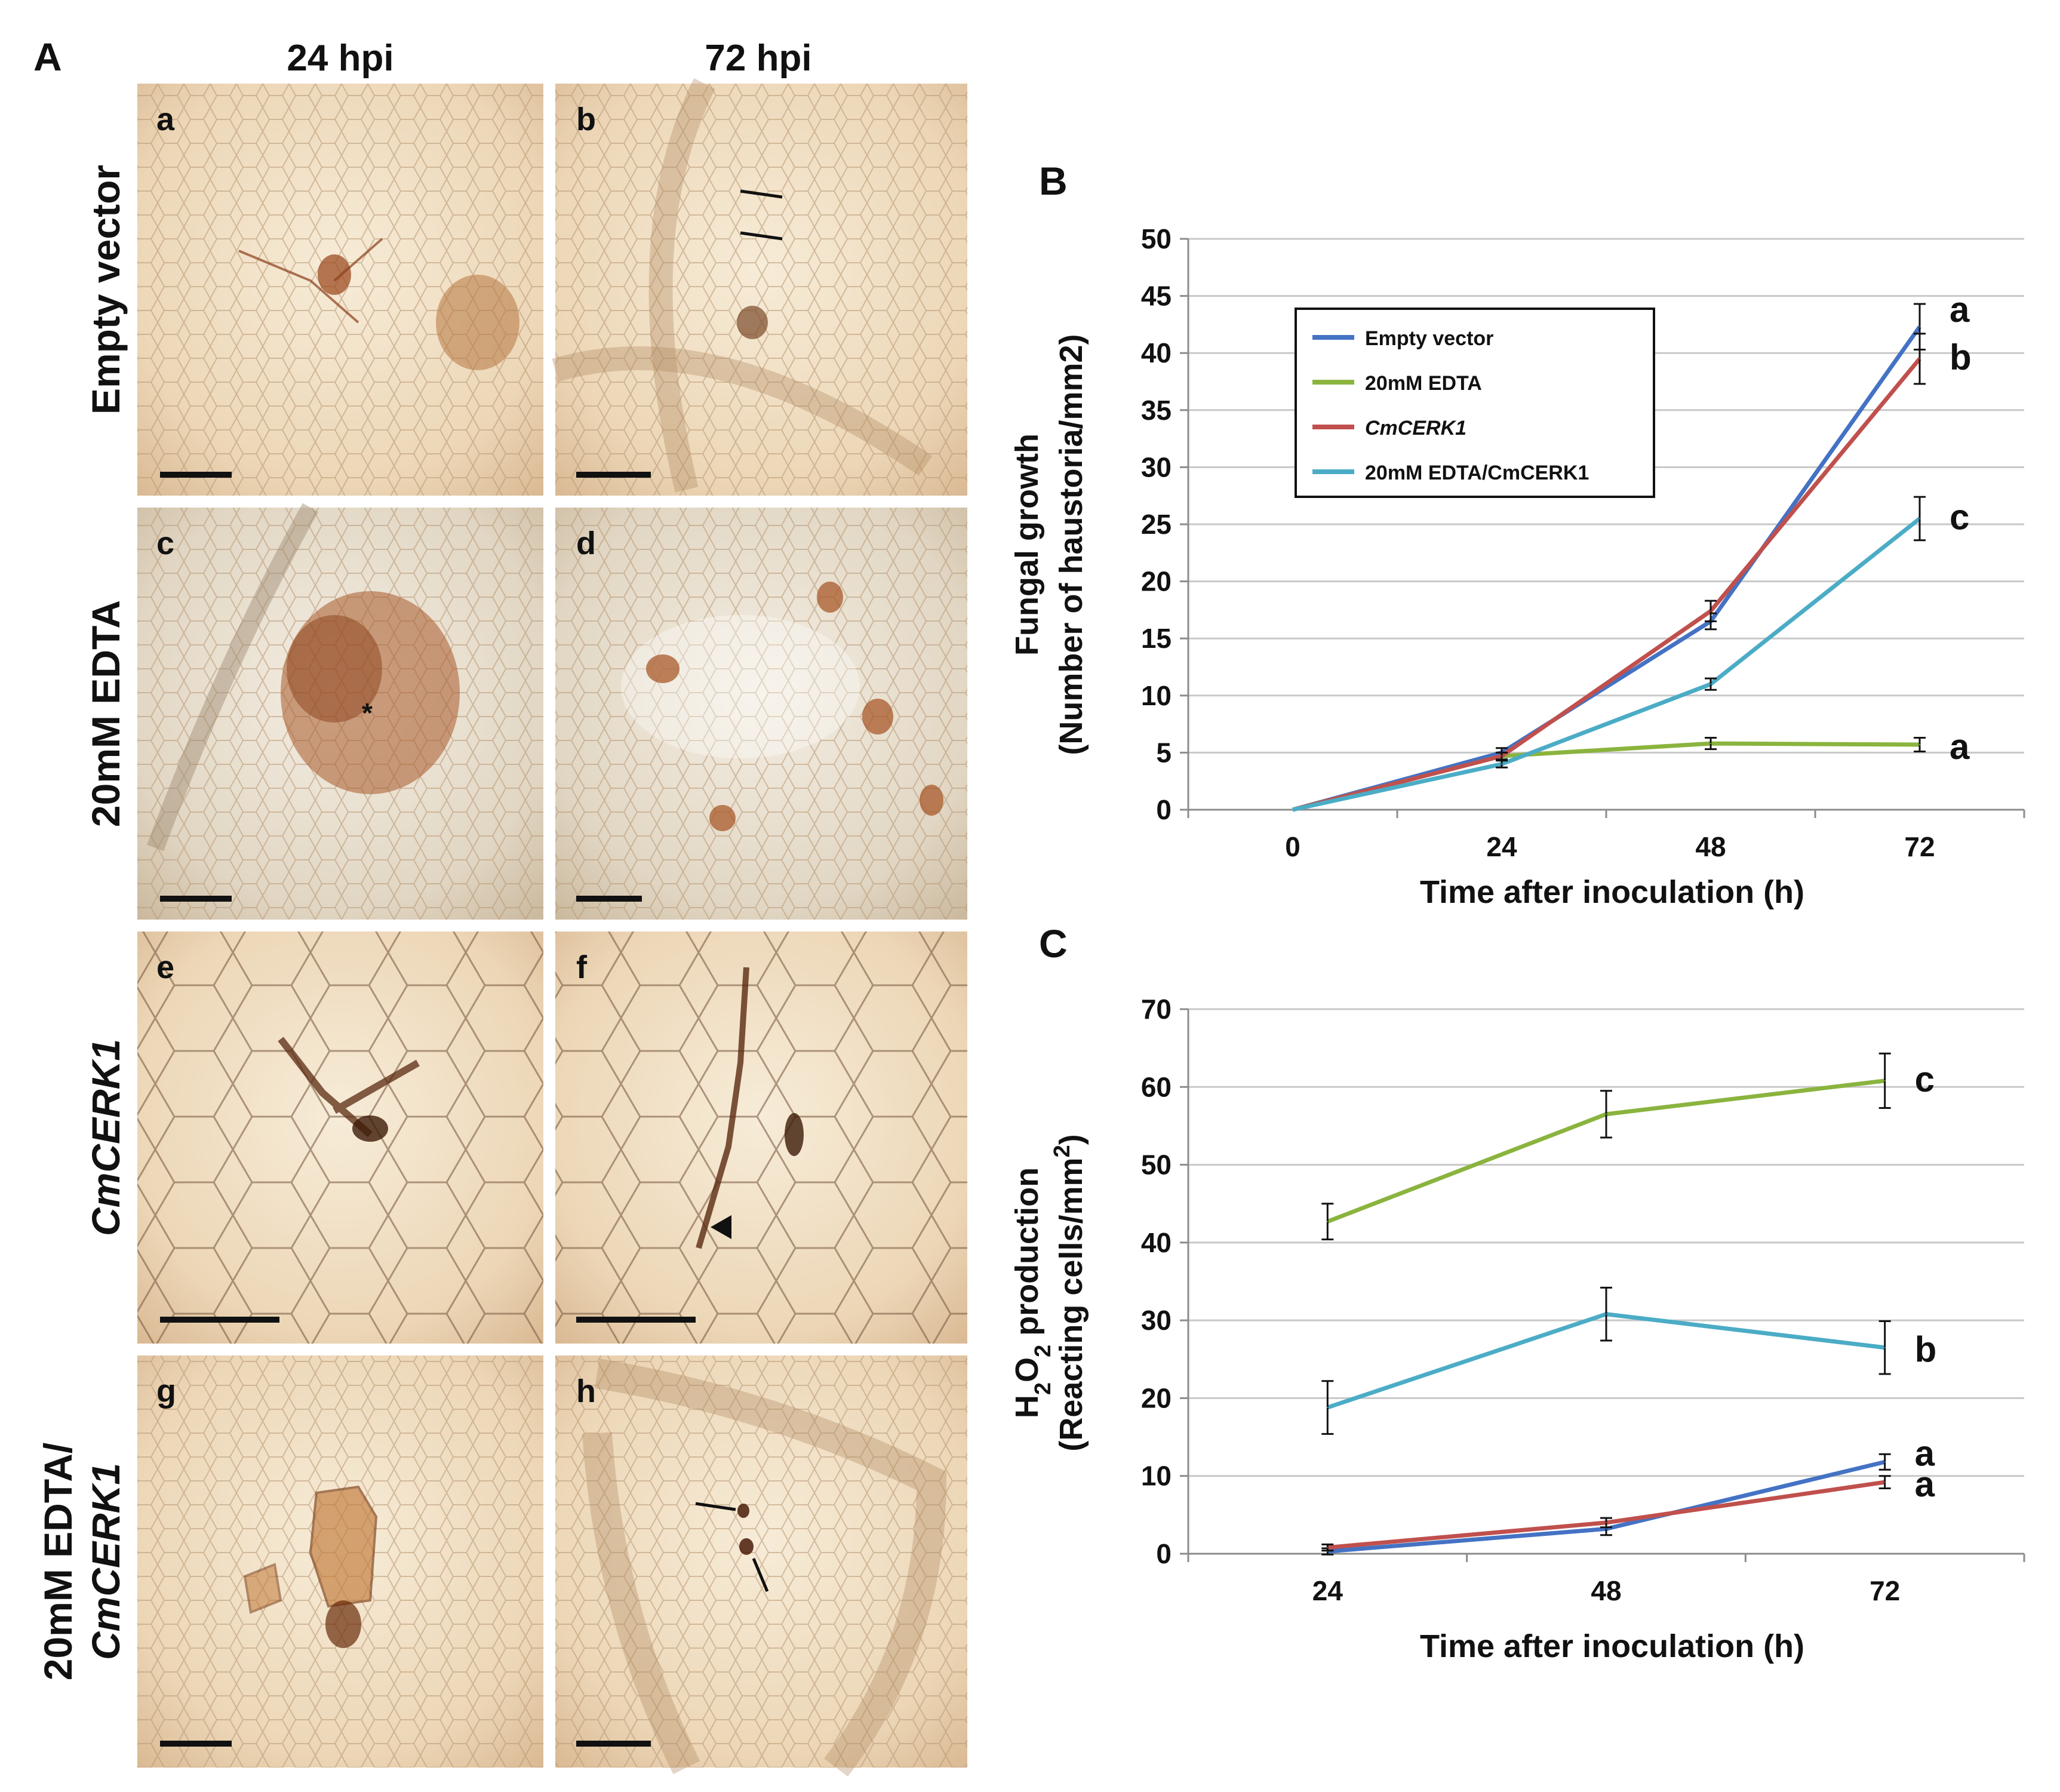 The image size is (2060, 1792). What do you see at coordinates (340, 58) in the screenshot?
I see `column-label-24hpi: 24 hpi` at bounding box center [340, 58].